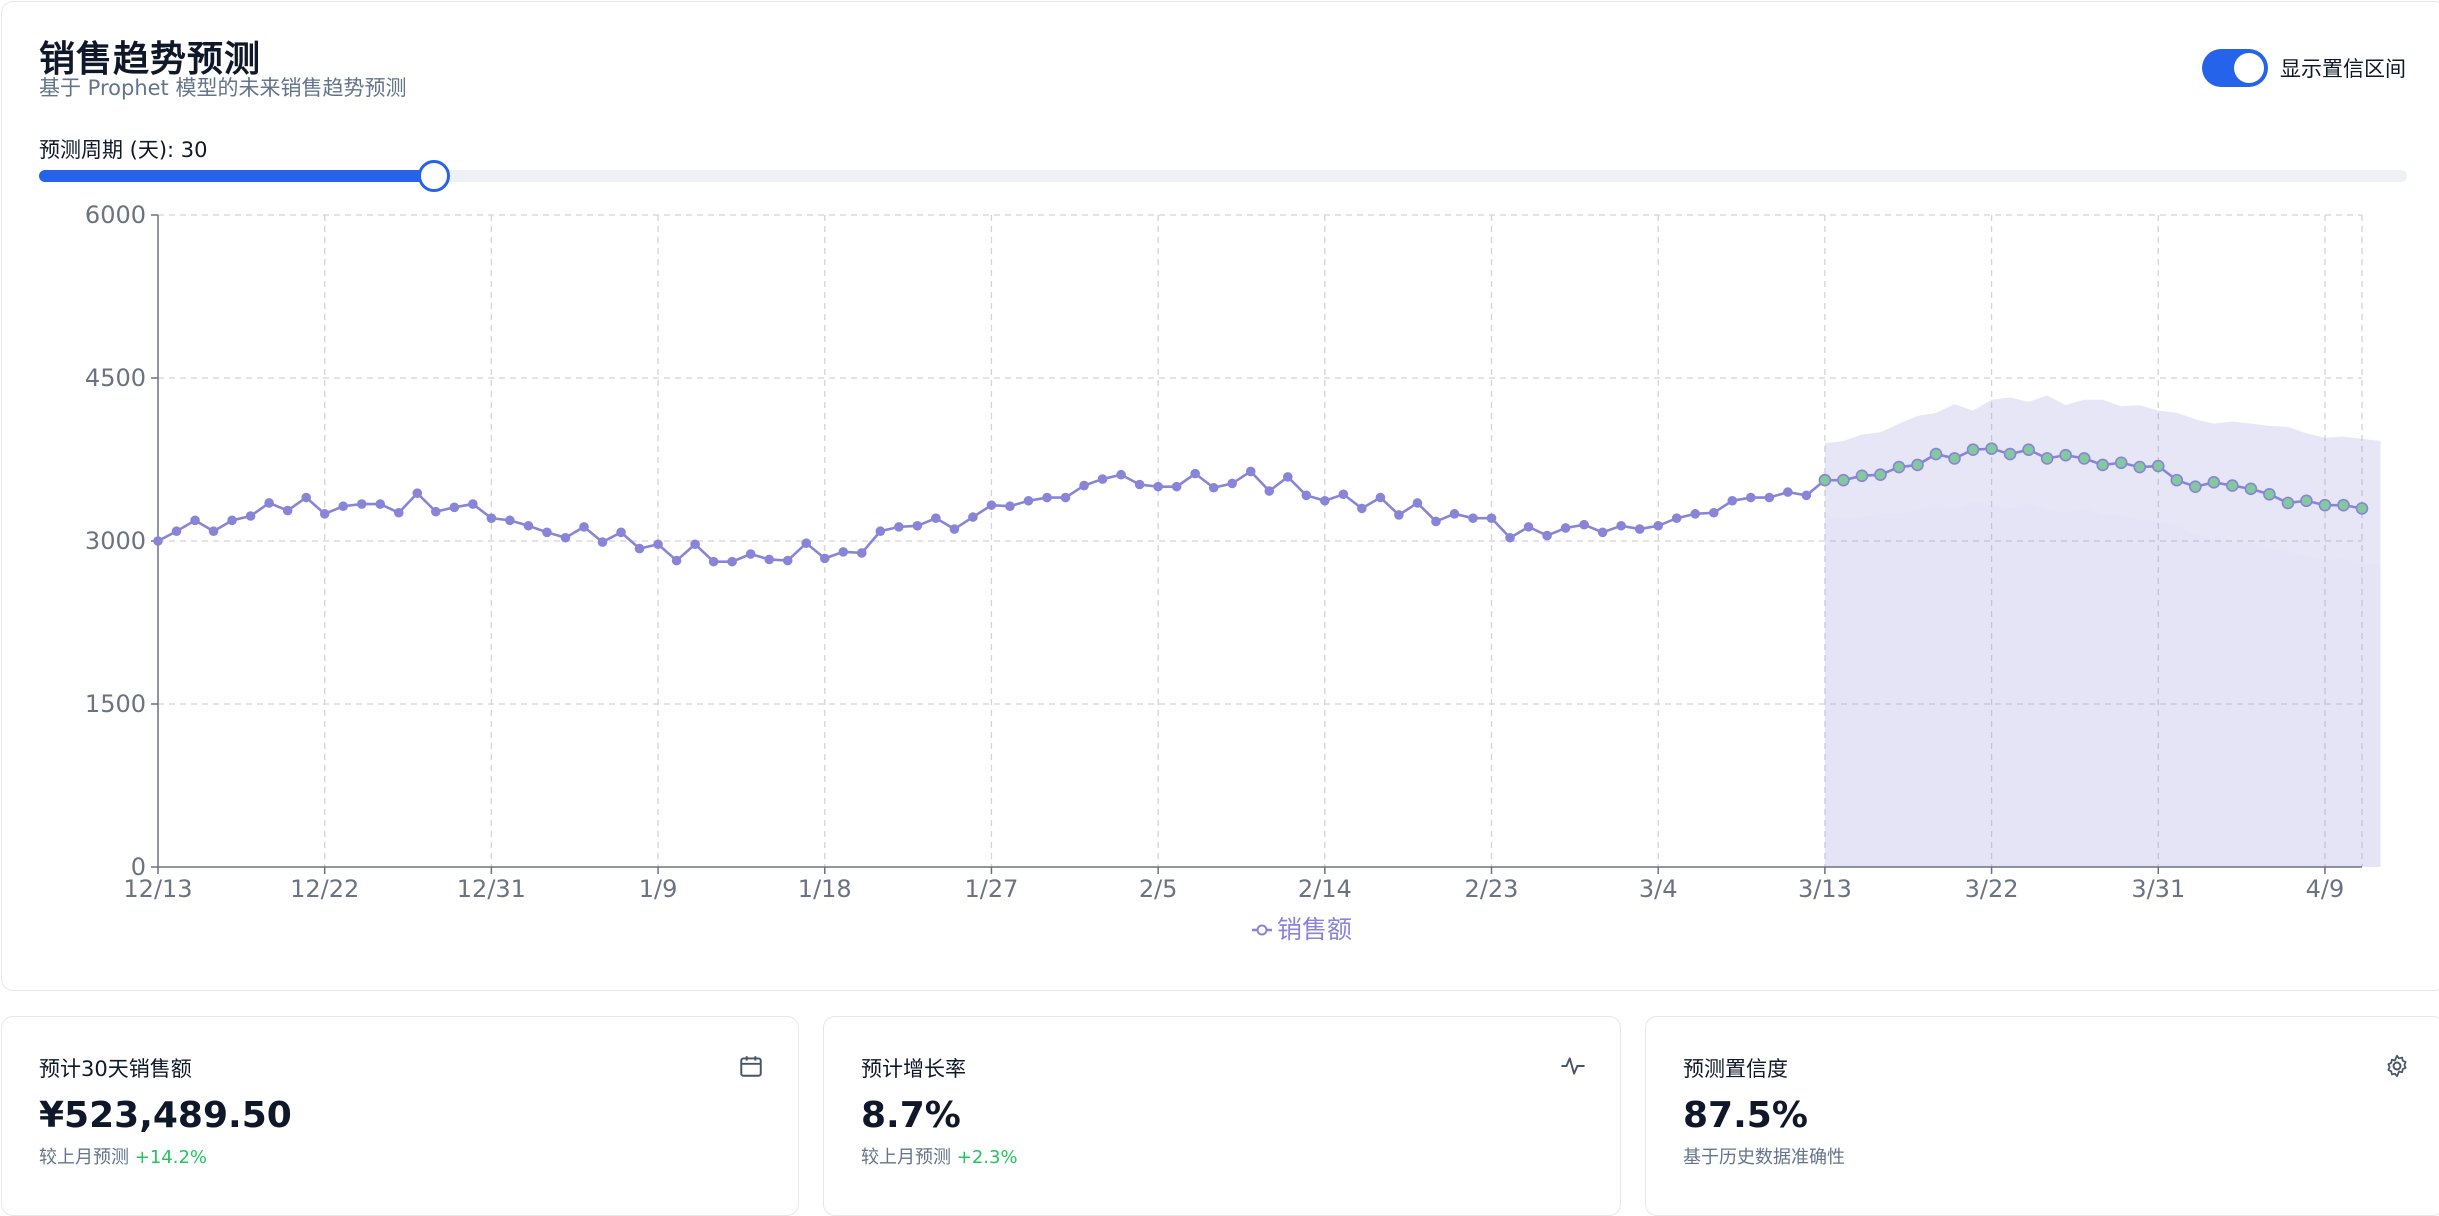 This screenshot has width=2439, height=1216. I want to click on x-tick-label: 1/18, so click(825, 889).